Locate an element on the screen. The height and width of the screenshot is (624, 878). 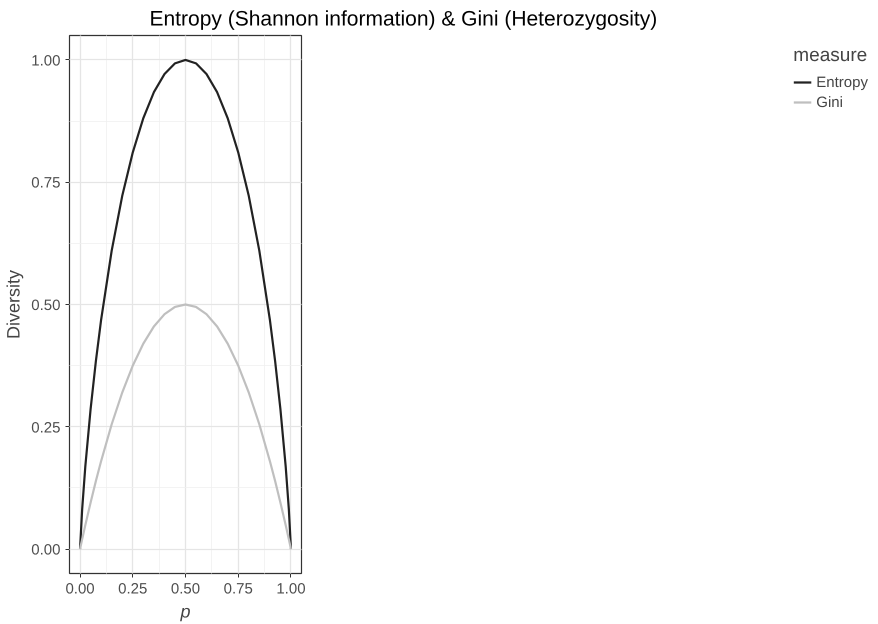
y-axis-title: Diversity is located at coordinates (13, 304).